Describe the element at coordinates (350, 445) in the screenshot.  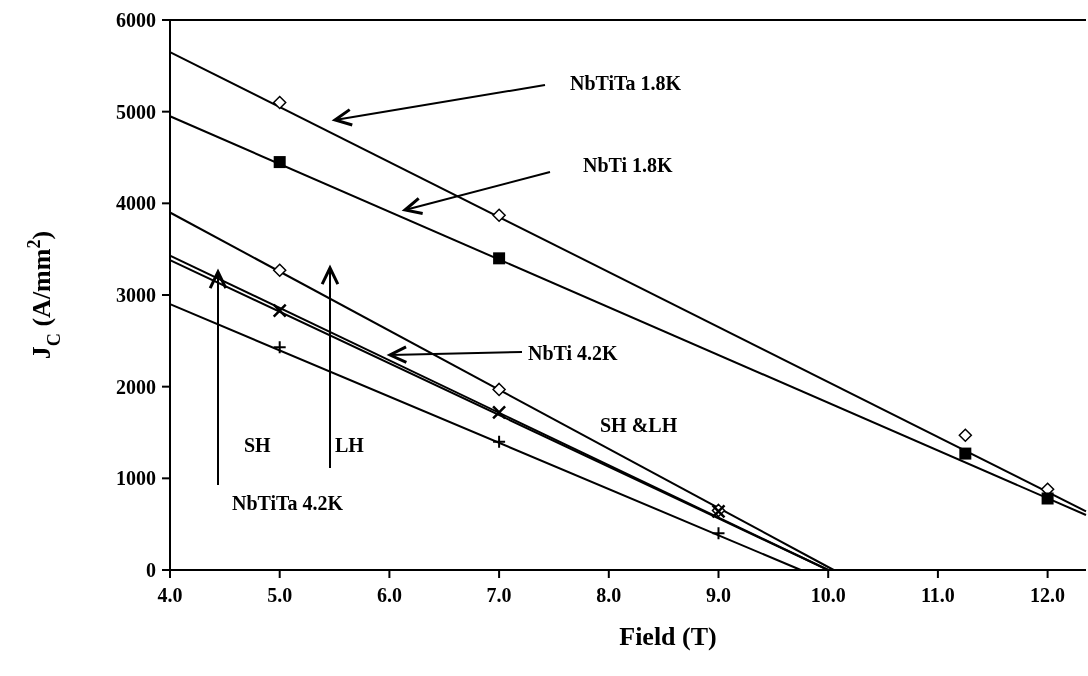
I see `annotation: LH` at that location.